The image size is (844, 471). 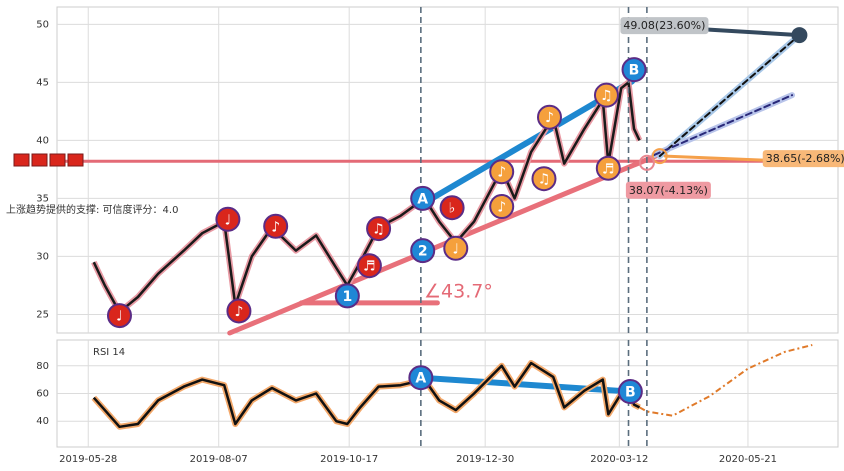 What do you see at coordinates (219, 459) in the screenshot?
I see `x-tick-label: 2019-08-07` at bounding box center [219, 459].